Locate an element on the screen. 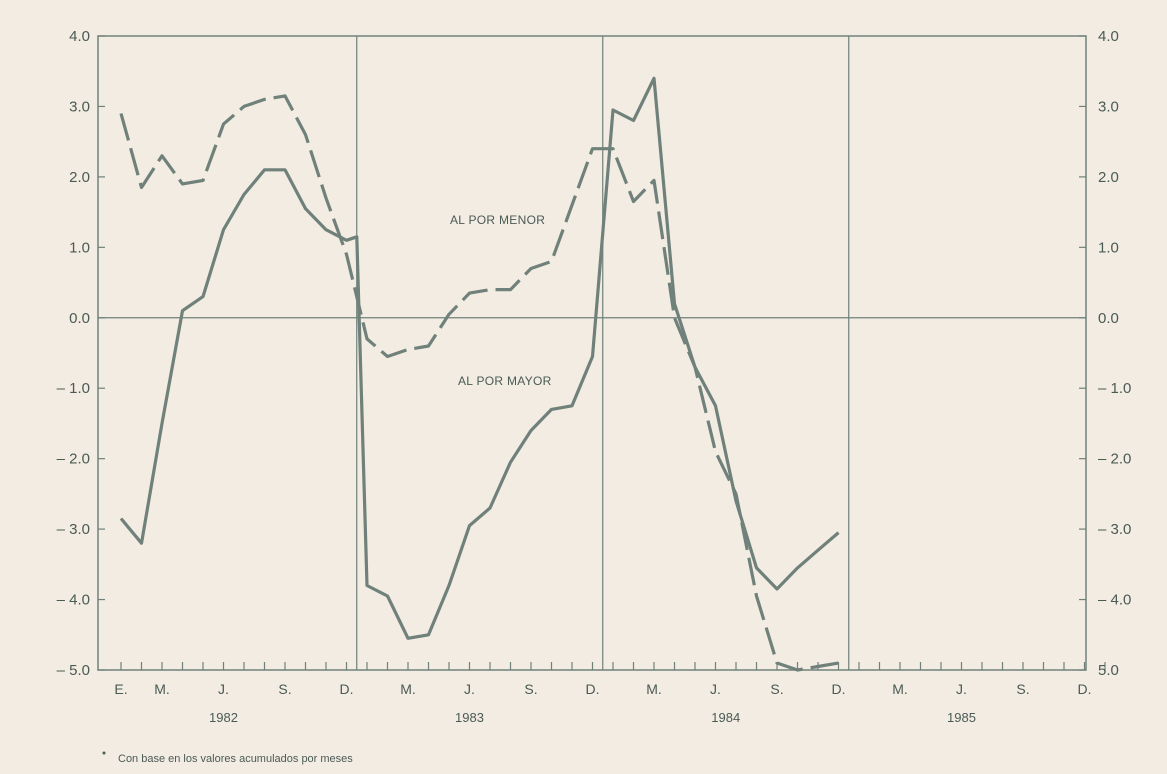 This screenshot has height=774, width=1167. year-label: 1982 is located at coordinates (223, 717).